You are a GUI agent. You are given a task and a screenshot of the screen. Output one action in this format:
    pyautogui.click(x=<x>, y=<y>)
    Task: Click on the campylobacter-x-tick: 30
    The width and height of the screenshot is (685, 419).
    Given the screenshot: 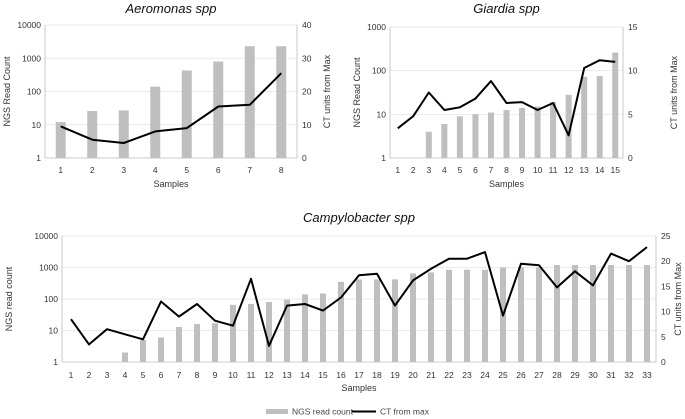 What is the action you would take?
    pyautogui.click(x=593, y=375)
    